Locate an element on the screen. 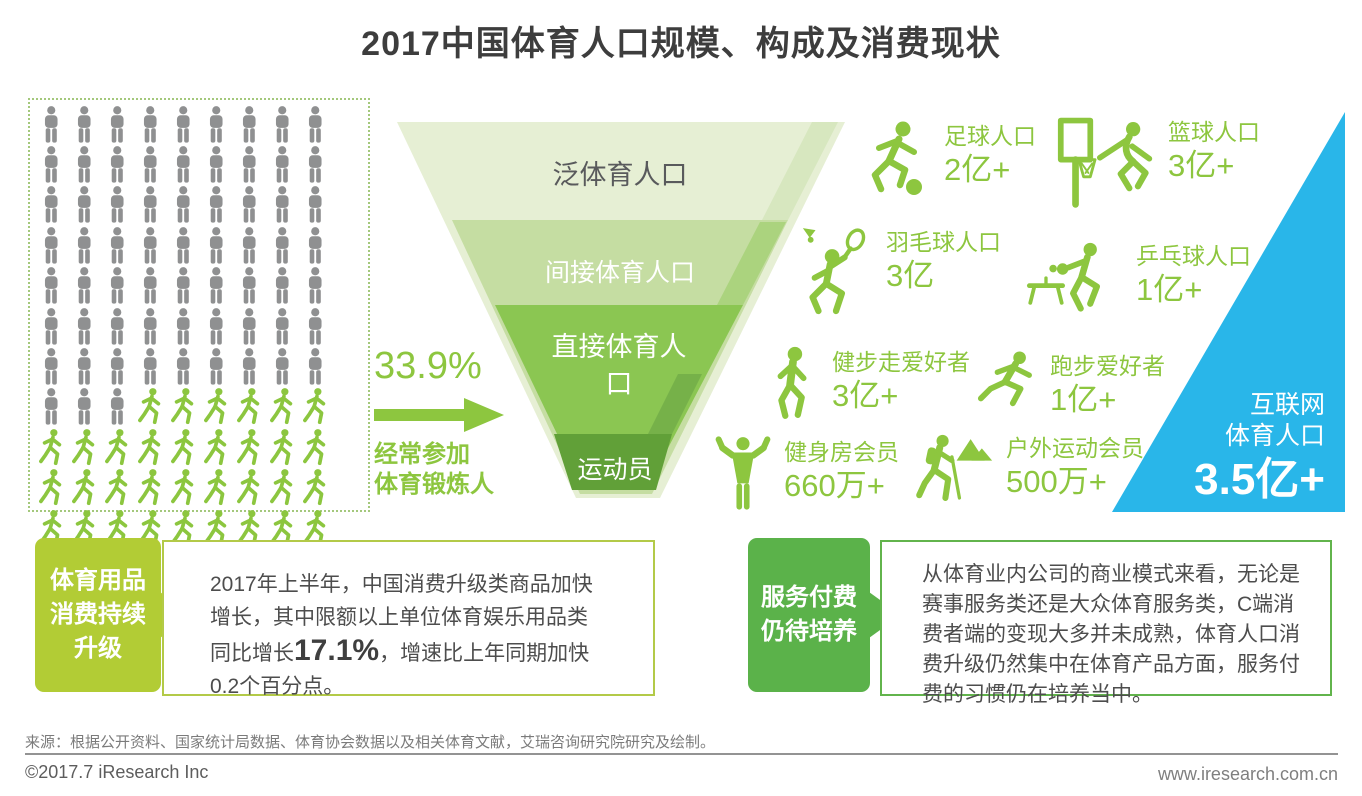 The height and width of the screenshot is (796, 1362). running-icon is located at coordinates (1004, 379).